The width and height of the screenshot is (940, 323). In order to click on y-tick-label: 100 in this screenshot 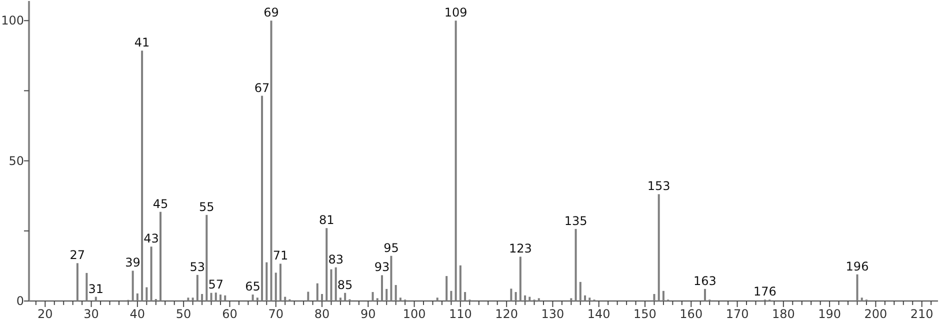, I will do `click(12, 21)`.